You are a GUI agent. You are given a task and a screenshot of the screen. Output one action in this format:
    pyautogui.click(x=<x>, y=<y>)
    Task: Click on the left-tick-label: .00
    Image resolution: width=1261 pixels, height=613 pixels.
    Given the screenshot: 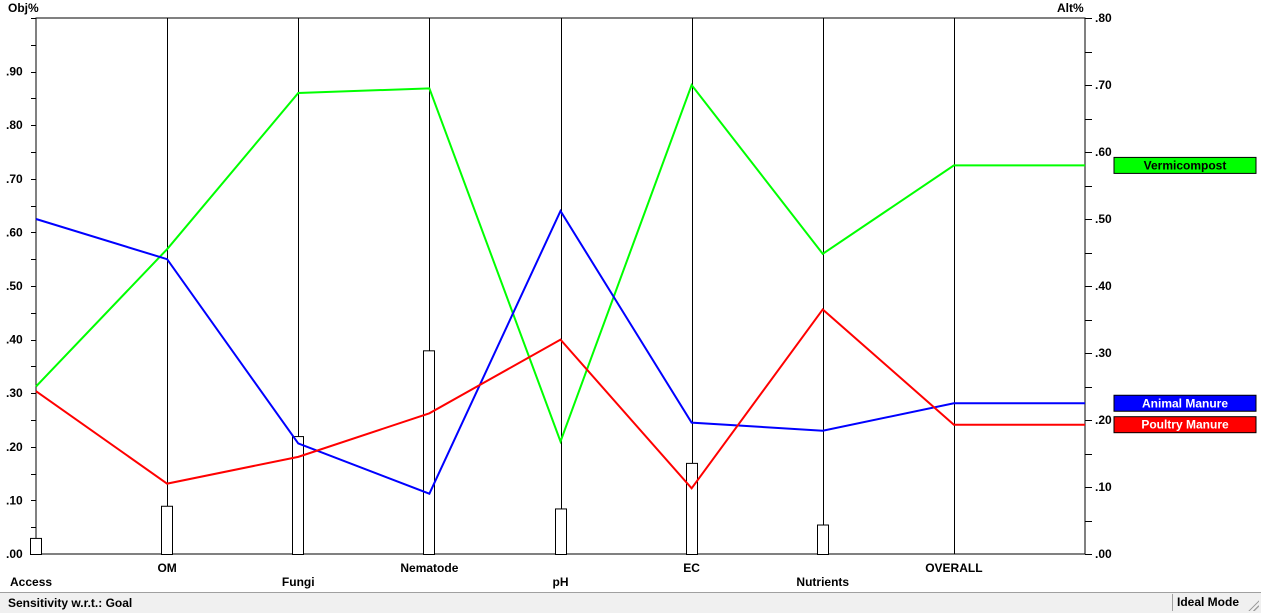 What is the action you would take?
    pyautogui.click(x=14, y=554)
    